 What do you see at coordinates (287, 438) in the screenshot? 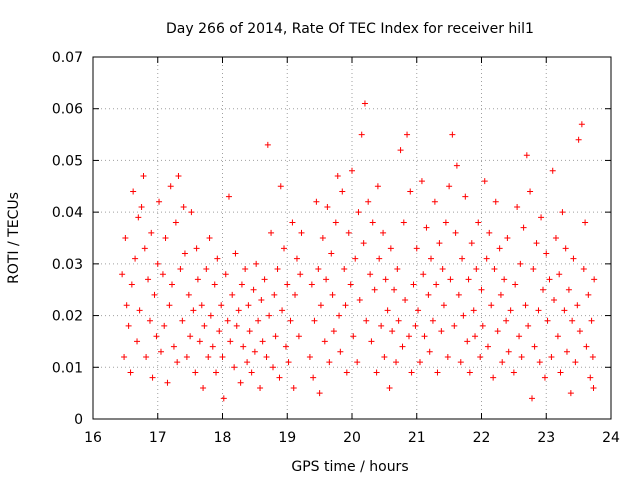
I see `x-tick-label: 19` at bounding box center [287, 438].